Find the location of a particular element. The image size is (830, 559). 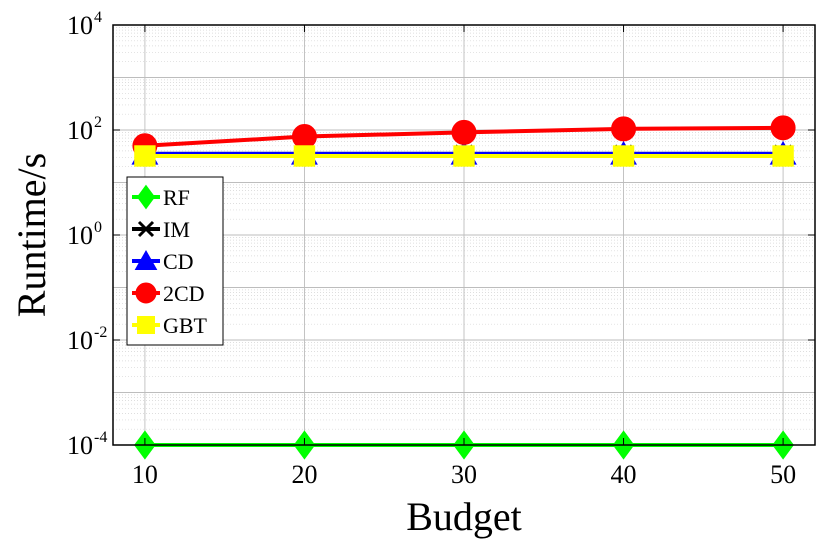

series-gbt is located at coordinates (464, 156).